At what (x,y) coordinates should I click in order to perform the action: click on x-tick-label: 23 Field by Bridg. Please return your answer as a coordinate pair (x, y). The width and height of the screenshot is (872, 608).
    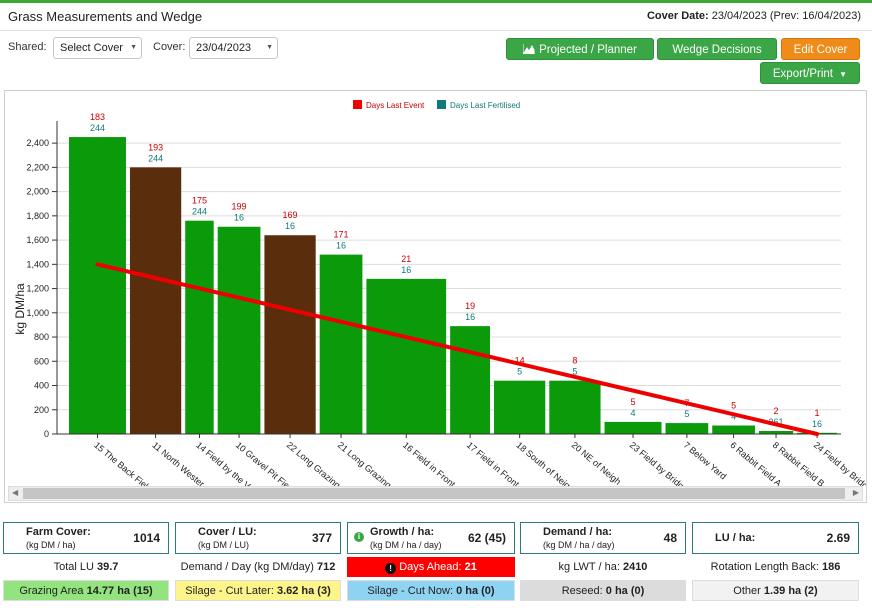
    Looking at the image, I should click on (657, 463).